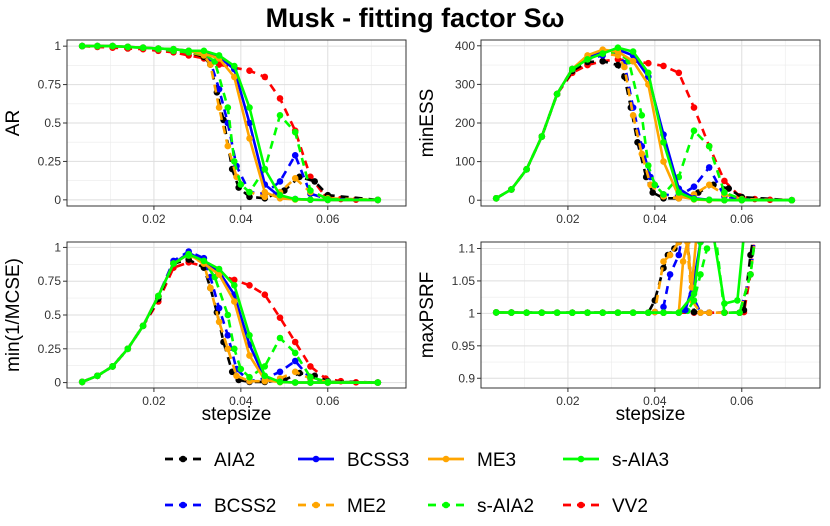  What do you see at coordinates (466, 378) in the screenshot?
I see `y-tick-label: 0.9` at bounding box center [466, 378].